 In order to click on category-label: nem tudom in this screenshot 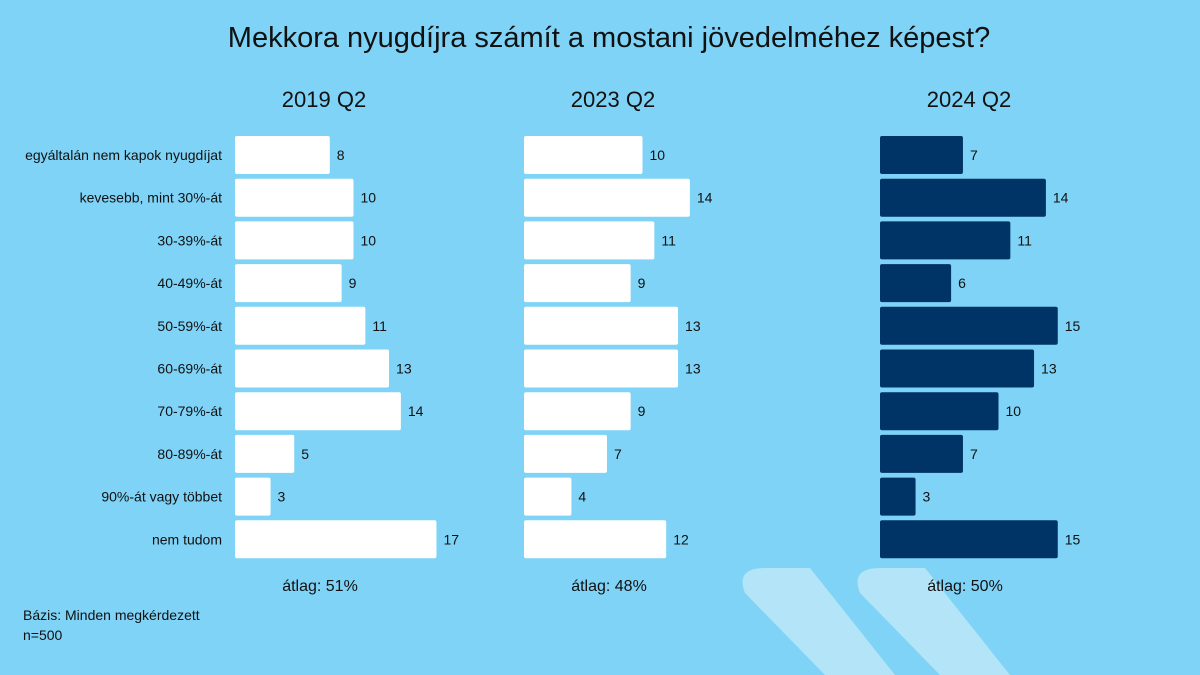, I will do `click(187, 539)`.